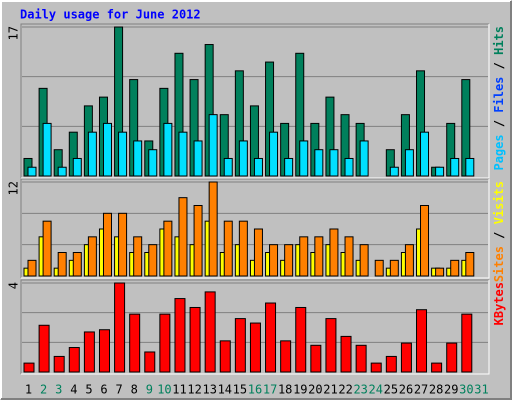 The height and width of the screenshot is (400, 512). I want to click on x-tick-label: 10, so click(164, 390).